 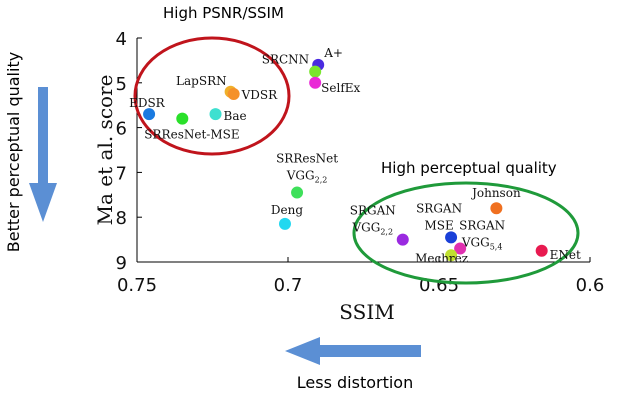 What do you see at coordinates (43, 154) in the screenshot?
I see `better-perceptual-arrow` at bounding box center [43, 154].